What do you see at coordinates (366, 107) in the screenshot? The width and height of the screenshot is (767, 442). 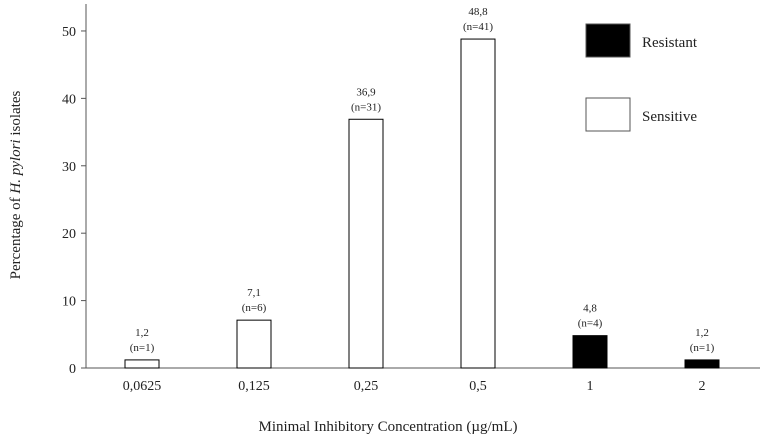 I see `count-label: (n=31)` at bounding box center [366, 107].